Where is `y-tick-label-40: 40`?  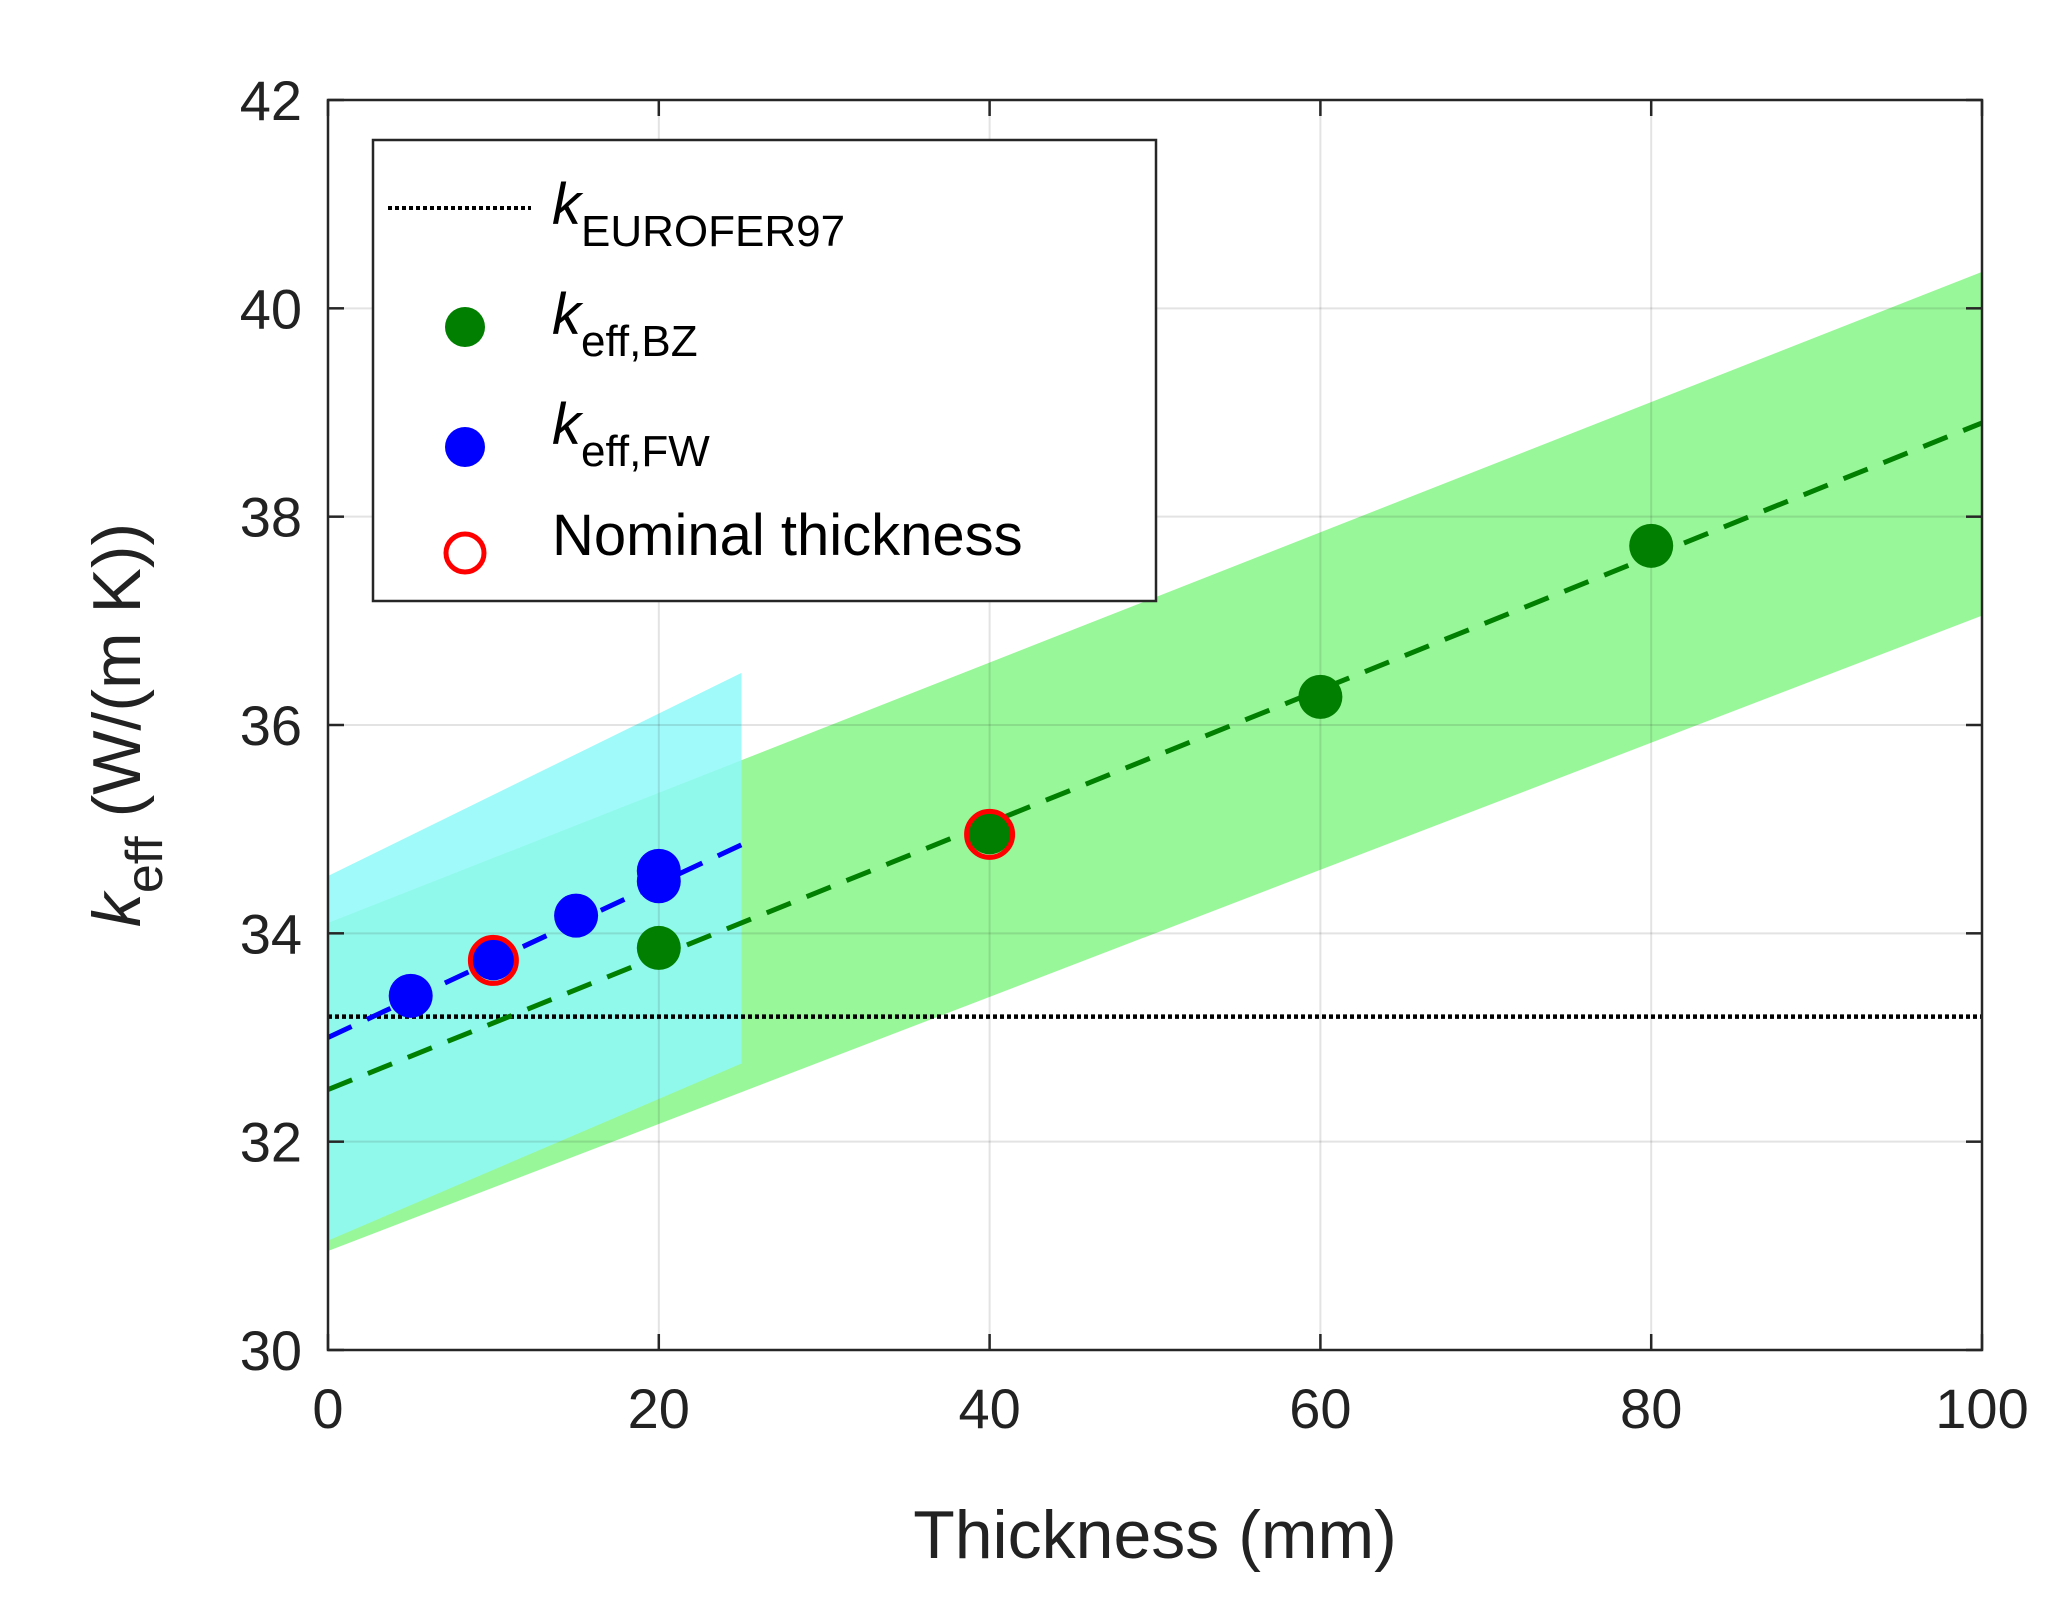 y-tick-label-40: 40 is located at coordinates (271, 308).